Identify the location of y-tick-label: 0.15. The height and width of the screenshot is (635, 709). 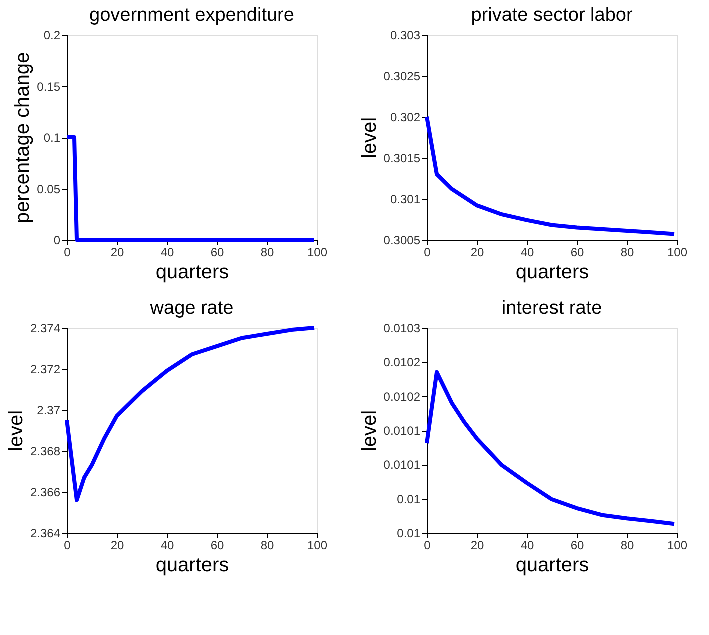
(49, 87).